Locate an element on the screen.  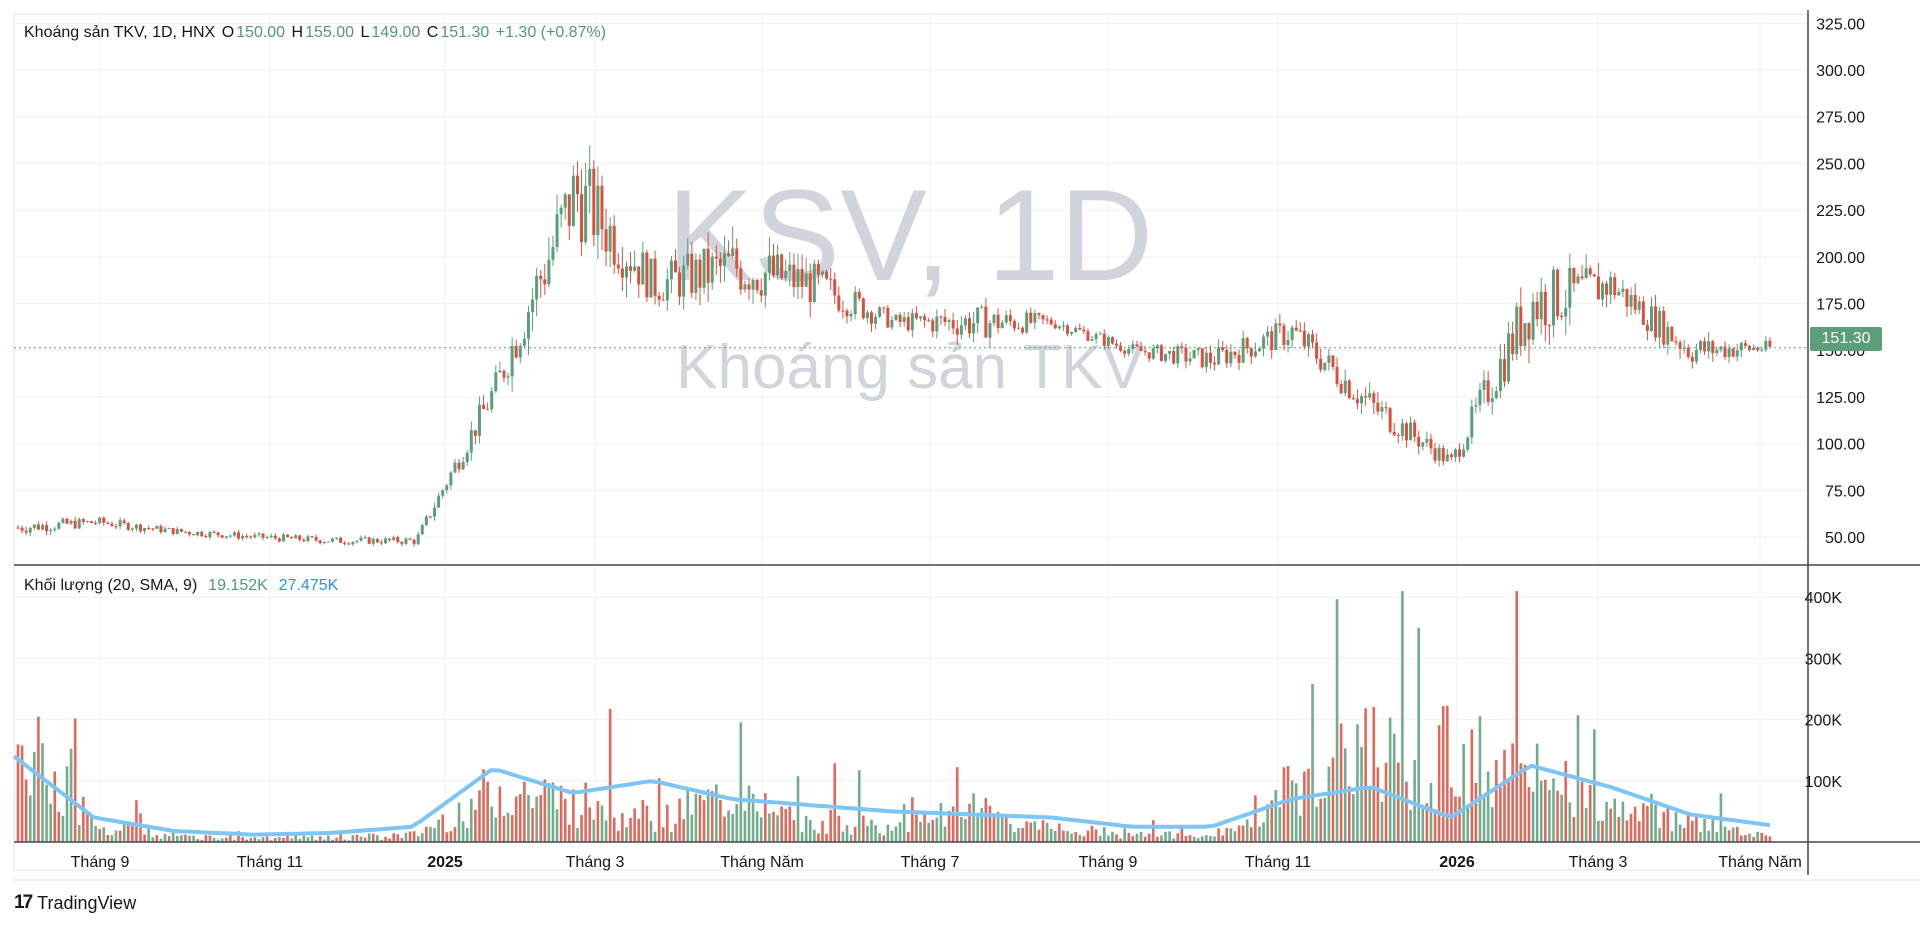
volume-axis-ticks: 400K 300K 200K 100K is located at coordinates (1824, 690).